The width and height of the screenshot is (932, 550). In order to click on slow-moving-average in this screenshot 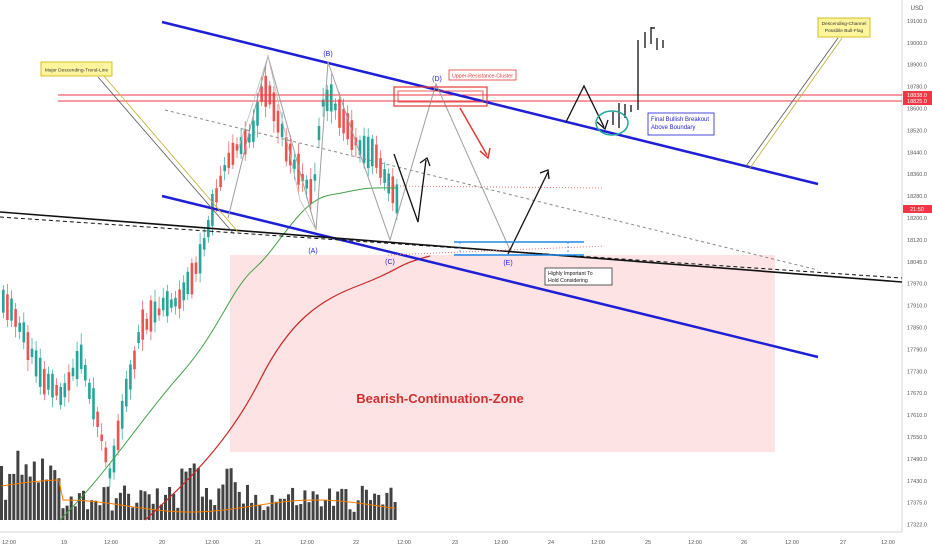, I will do `click(287, 388)`.